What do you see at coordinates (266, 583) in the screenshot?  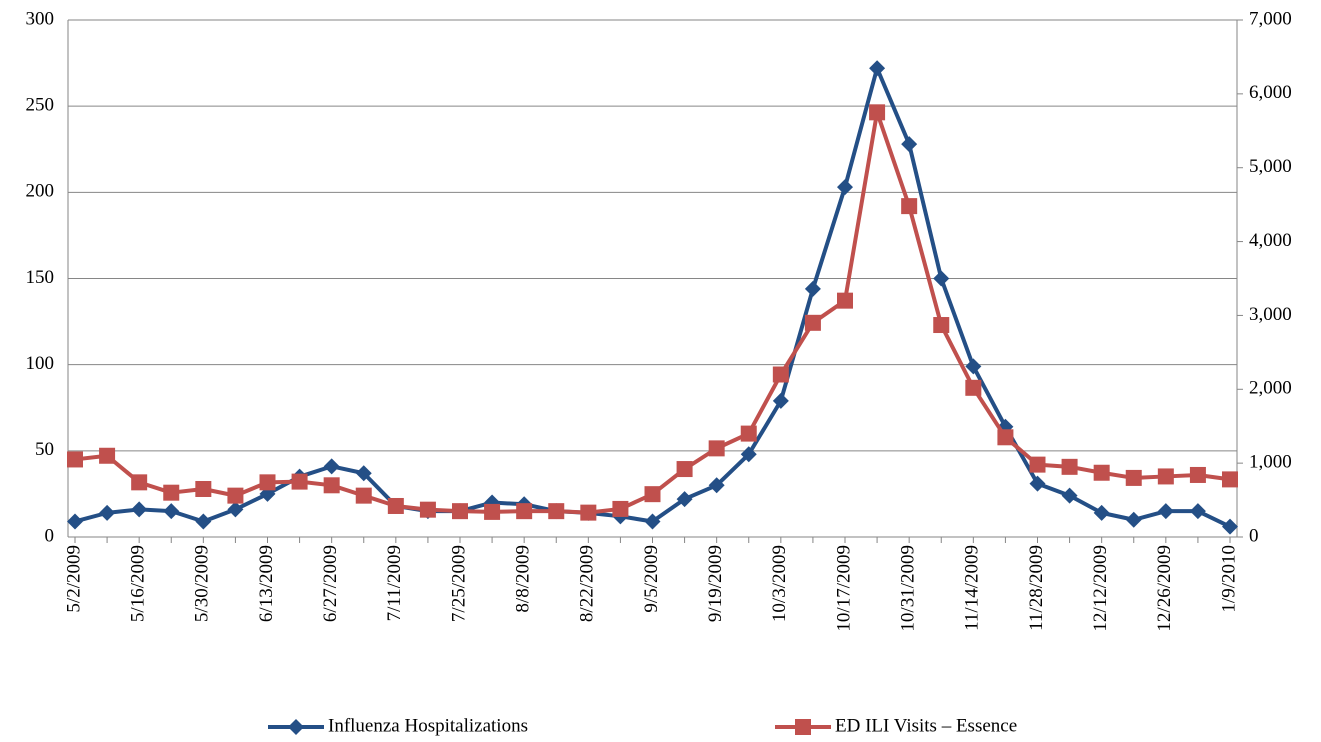 I see `x-tick-label: 6/13/2009` at bounding box center [266, 583].